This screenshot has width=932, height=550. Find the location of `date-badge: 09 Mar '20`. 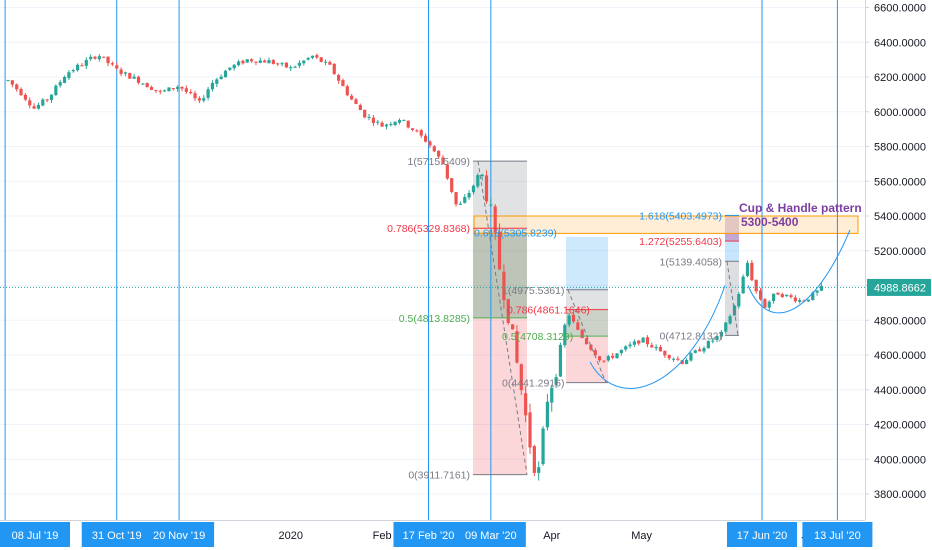

date-badge: 09 Mar '20 is located at coordinates (490, 534).